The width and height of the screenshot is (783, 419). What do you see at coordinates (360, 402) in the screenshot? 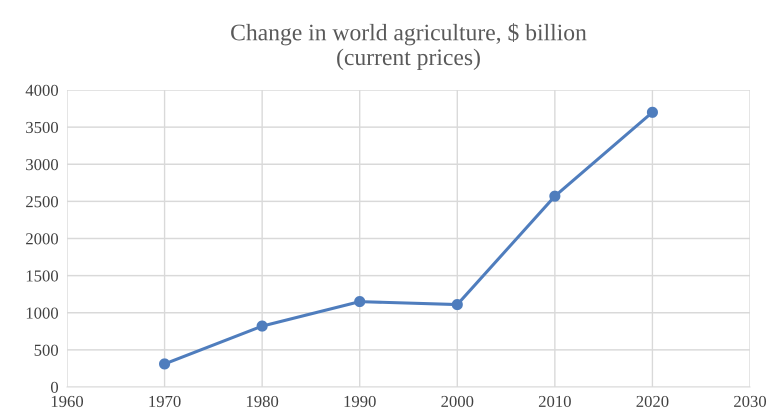
I see `x-tick-label: 1990` at bounding box center [360, 402].